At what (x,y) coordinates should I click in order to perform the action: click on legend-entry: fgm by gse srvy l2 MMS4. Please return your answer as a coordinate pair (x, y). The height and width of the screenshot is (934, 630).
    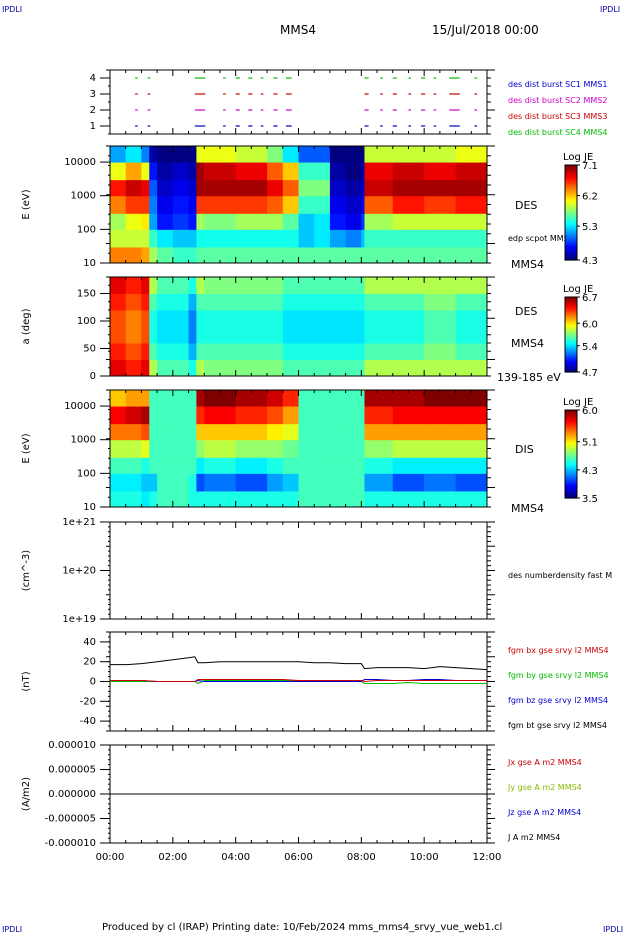
    Looking at the image, I should click on (558, 675).